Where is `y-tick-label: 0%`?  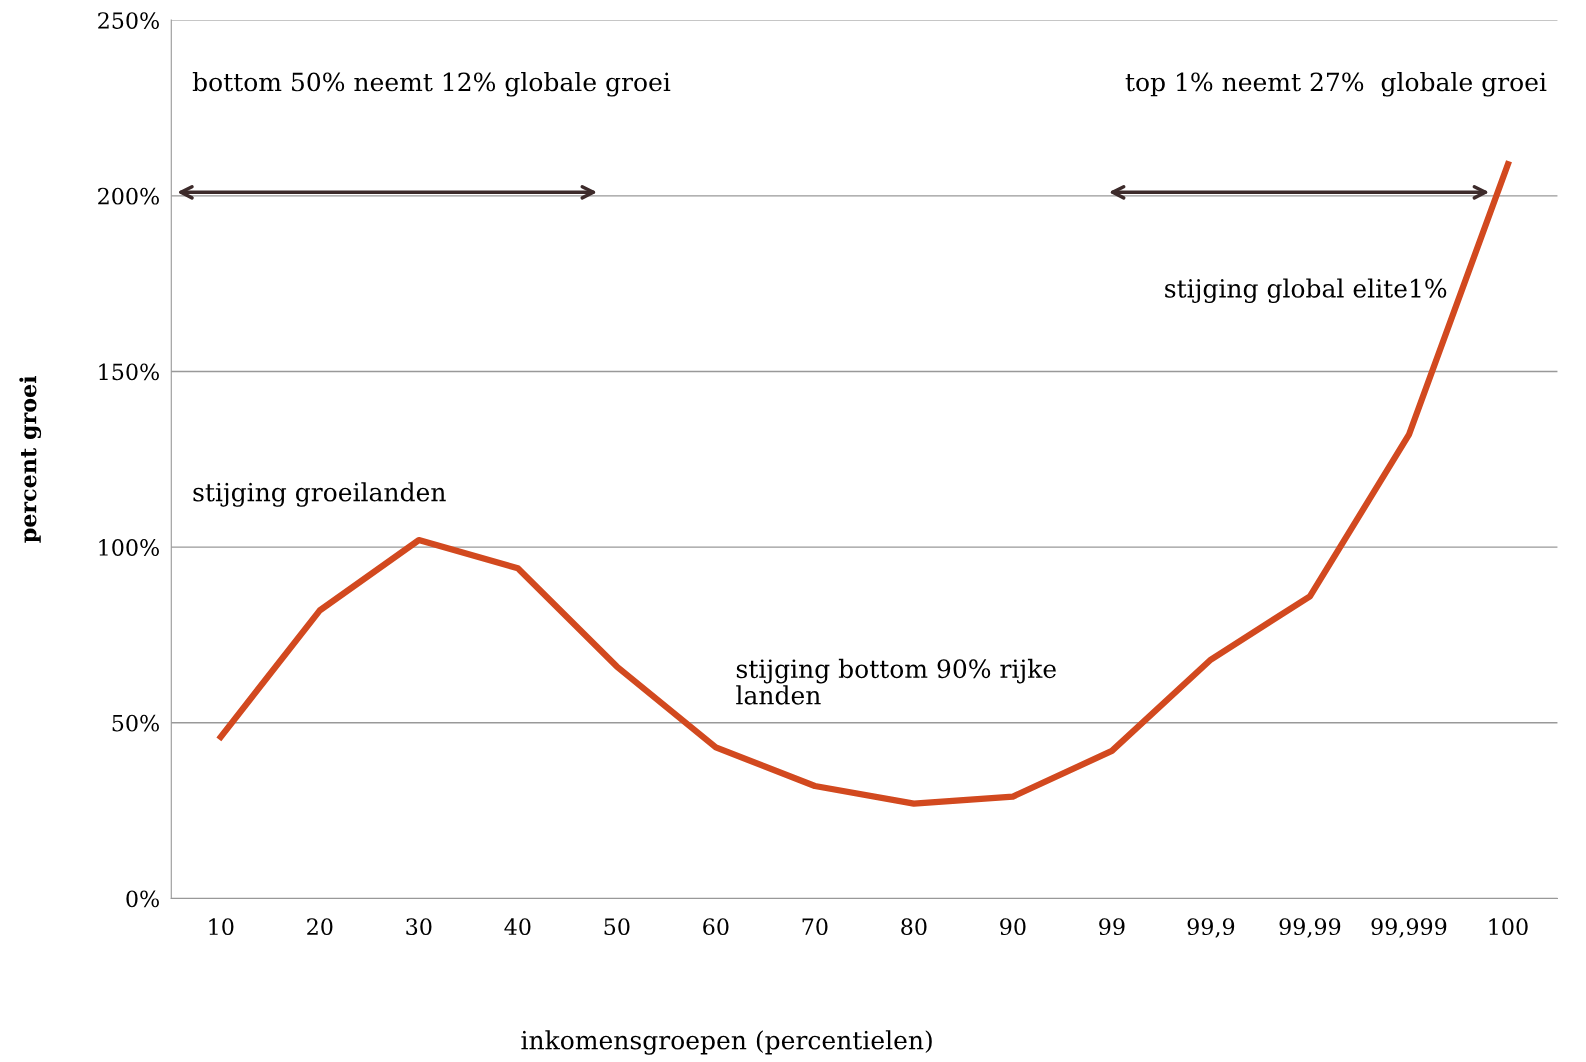 y-tick-label: 0% is located at coordinates (142, 899).